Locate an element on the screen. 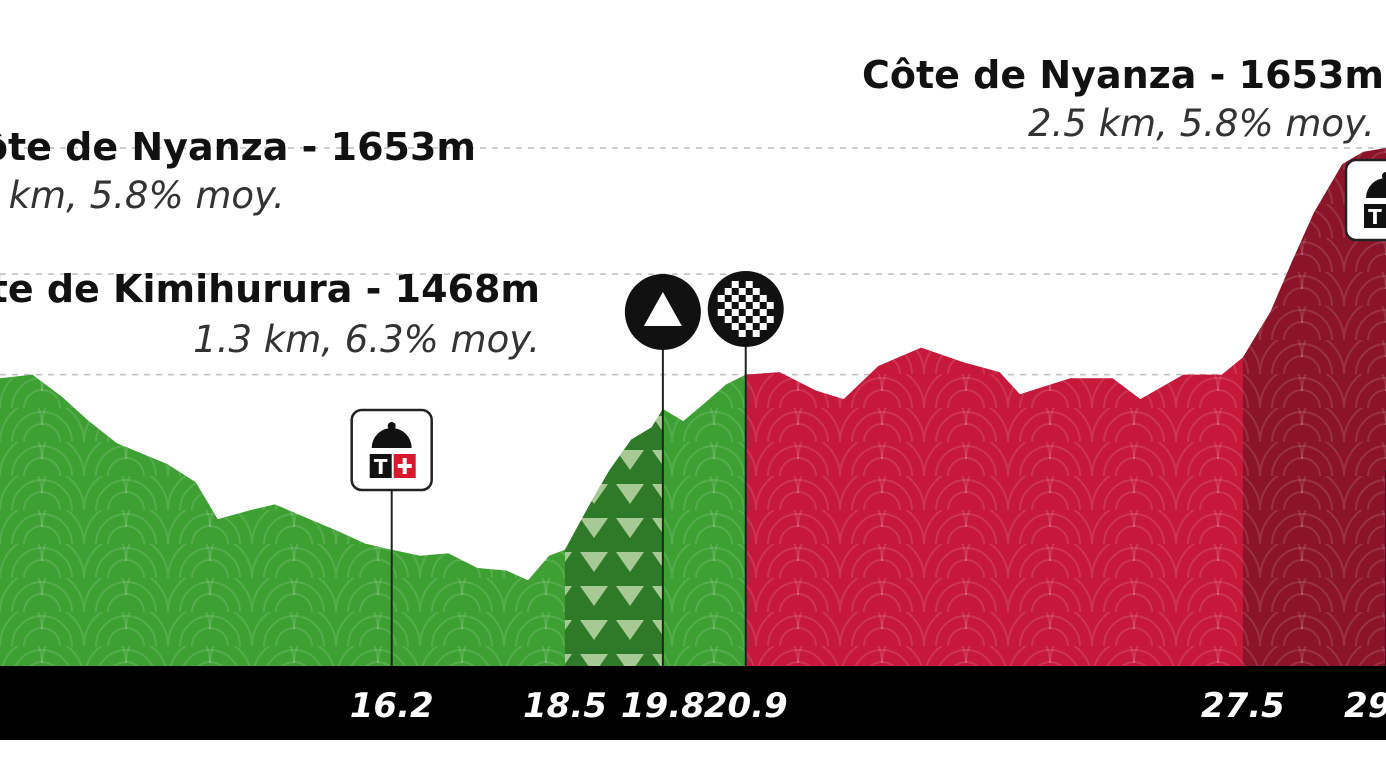 The image size is (1386, 780). climb-annotation-nyanza-right: Côte de Nyanza - 1653m 2.5 km, 5.8% moy. is located at coordinates (1123, 99).